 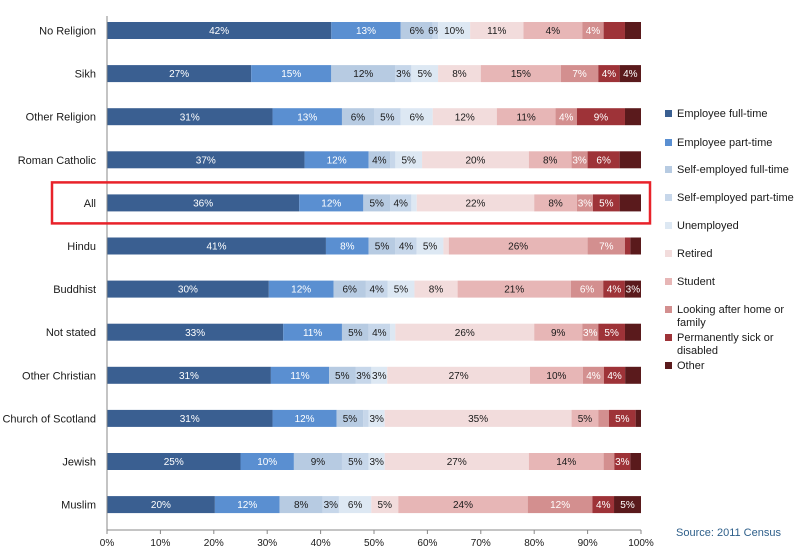 I want to click on bar-segment-no-religion-self-employed-full-time, so click(x=416, y=30).